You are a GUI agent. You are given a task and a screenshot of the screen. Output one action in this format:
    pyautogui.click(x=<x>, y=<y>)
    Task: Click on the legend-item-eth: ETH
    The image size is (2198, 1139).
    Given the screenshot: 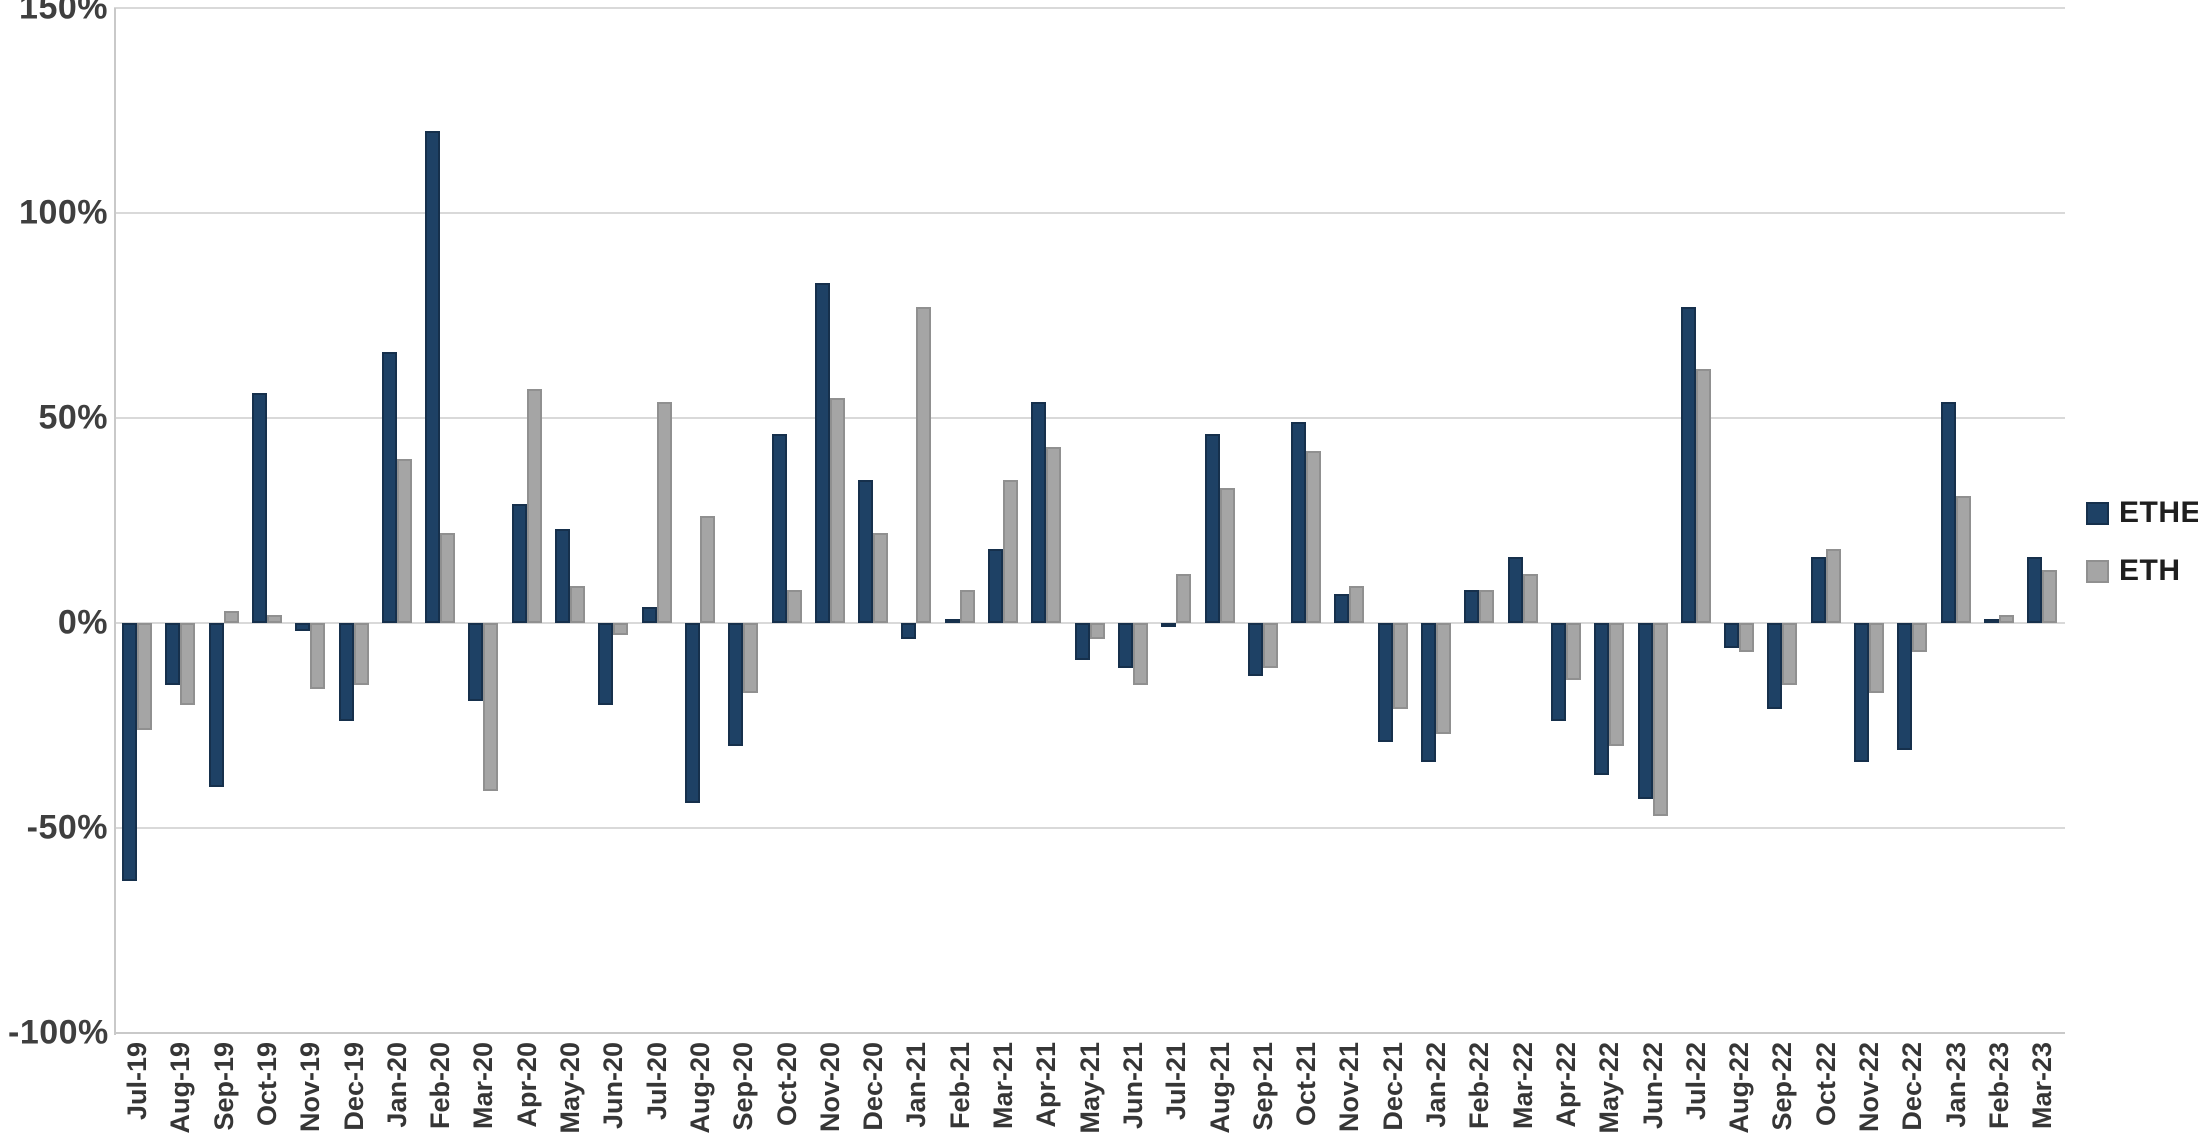 What is the action you would take?
    pyautogui.click(x=2142, y=571)
    